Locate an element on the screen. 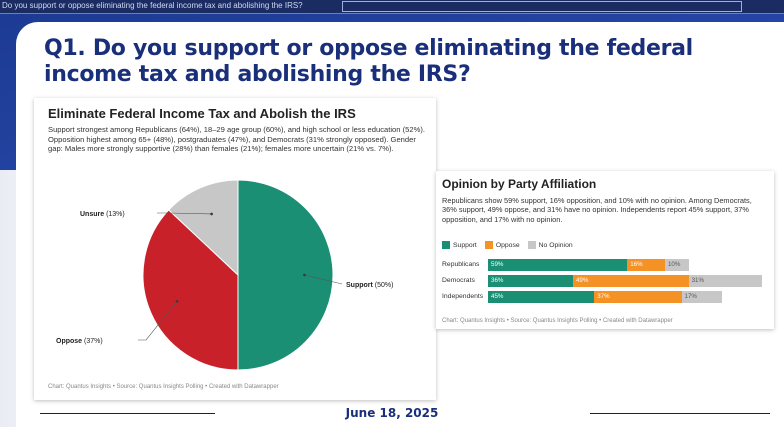  bar-category-label: Democrats is located at coordinates (458, 280).